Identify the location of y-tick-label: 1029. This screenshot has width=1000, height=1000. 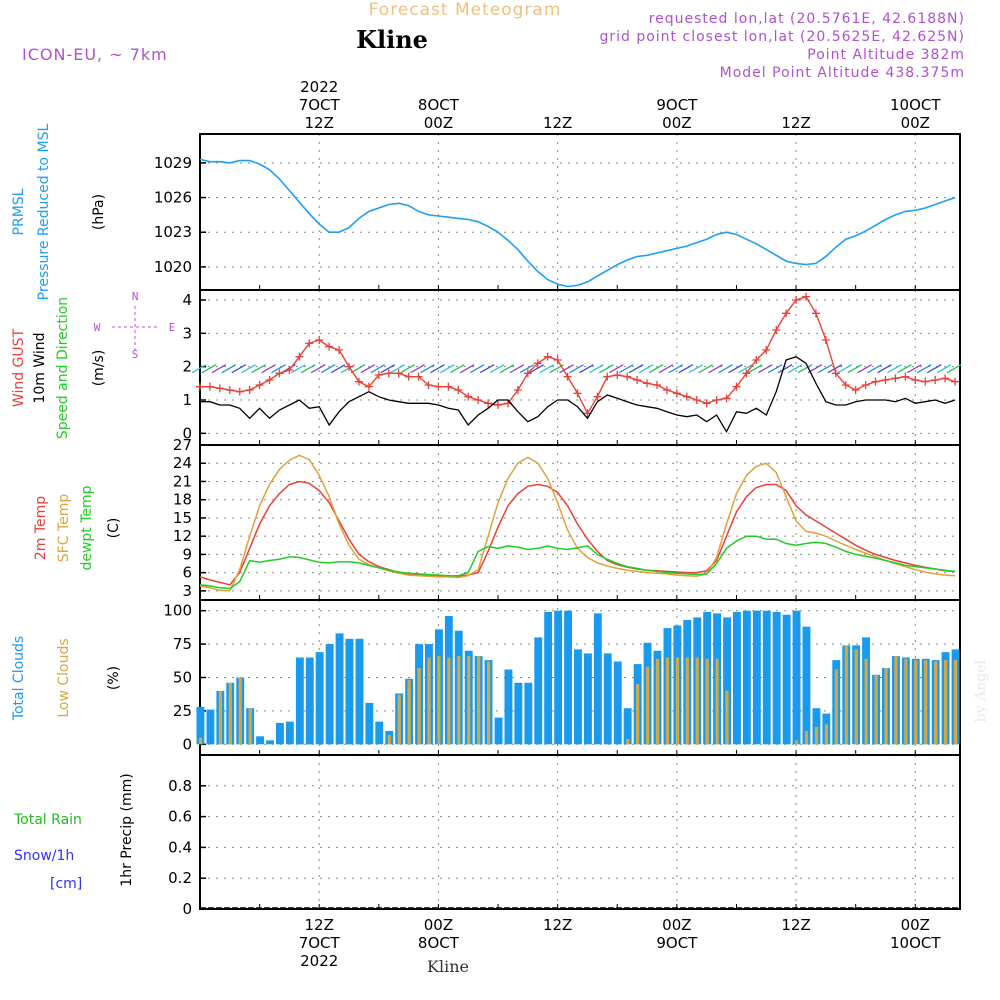
(173, 163).